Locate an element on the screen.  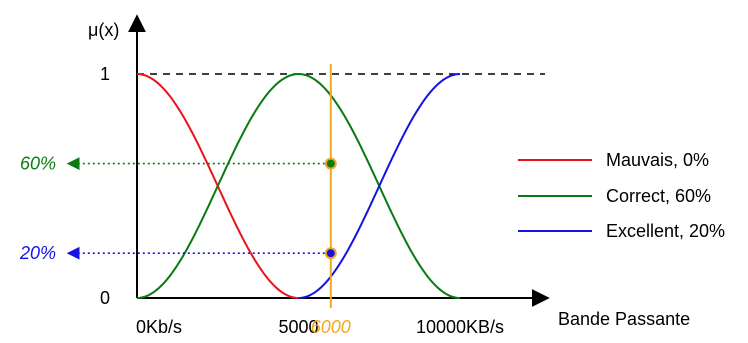
legend-label-excellent: Excellent, 20% is located at coordinates (665, 231).